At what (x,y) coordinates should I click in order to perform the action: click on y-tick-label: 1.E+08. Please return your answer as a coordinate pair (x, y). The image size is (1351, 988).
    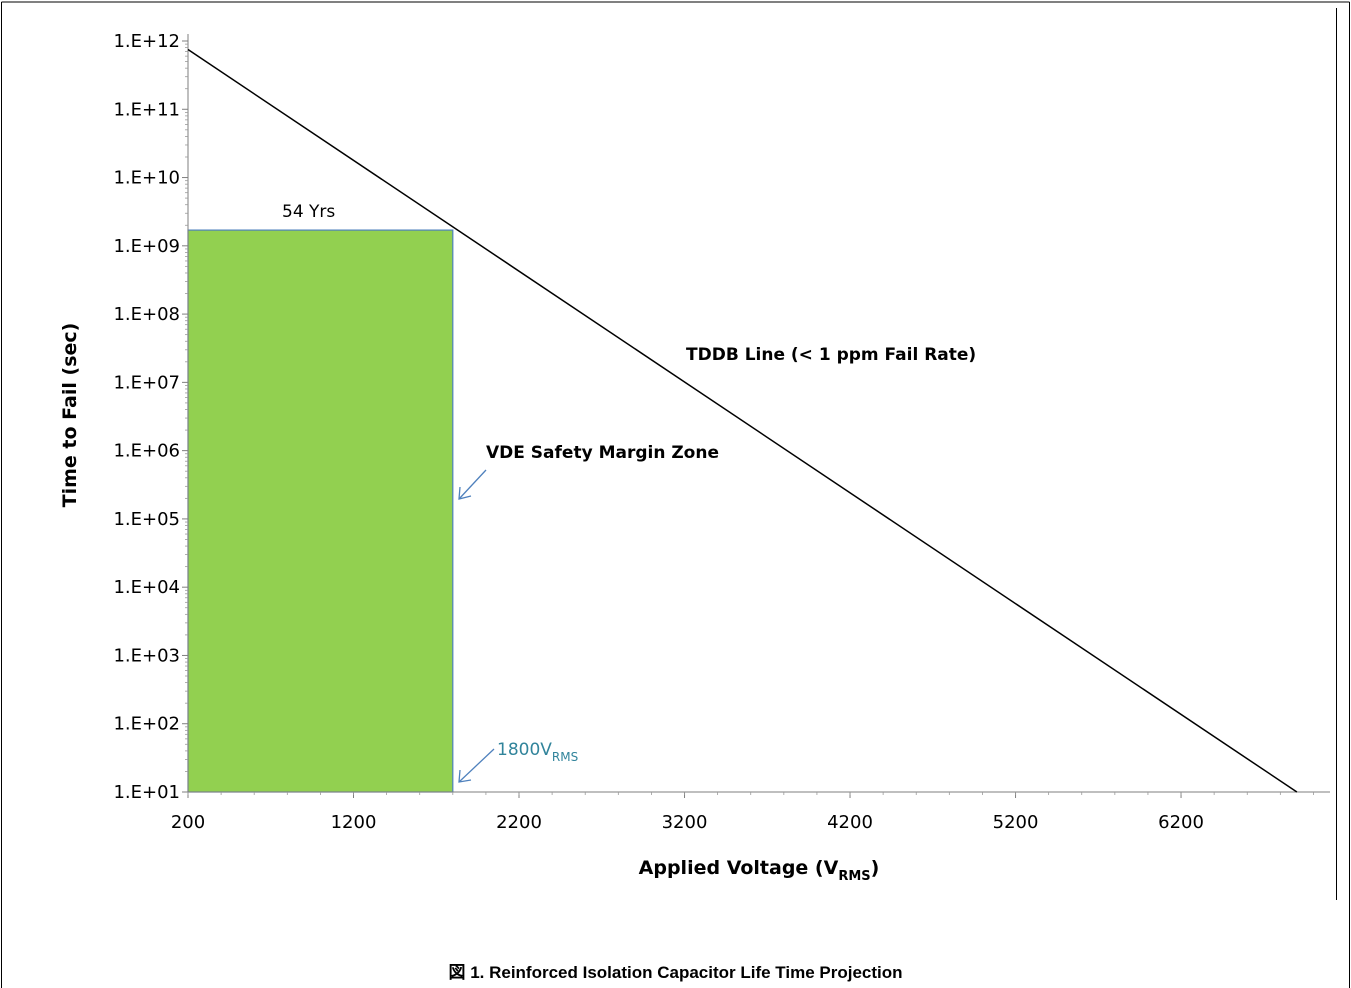
    Looking at the image, I should click on (146, 314).